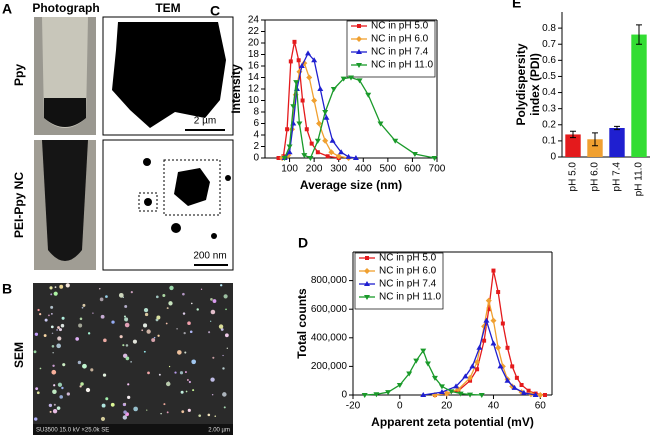 The width and height of the screenshot is (668, 437). Describe the element at coordinates (410, 297) in the screenshot. I see `legend-label: NC in pH 11.0` at that location.